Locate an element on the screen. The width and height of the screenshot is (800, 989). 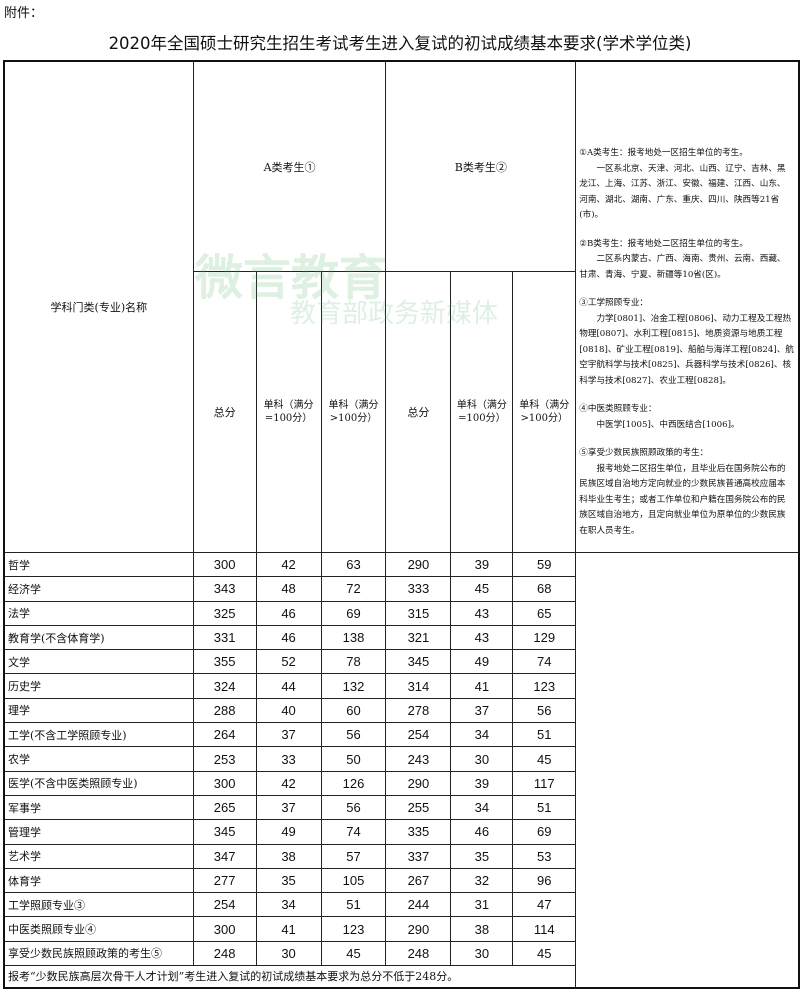
header-b-single100: 单科（满分=100分） is located at coordinates (482, 412).